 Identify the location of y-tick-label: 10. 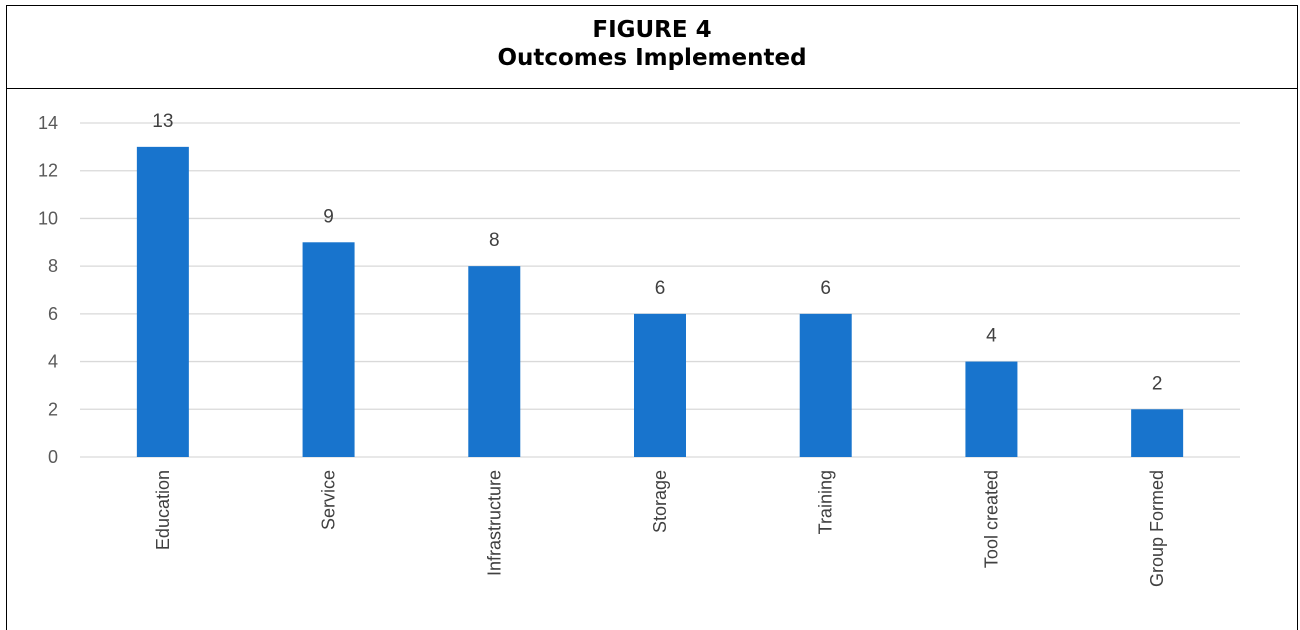
(48, 218).